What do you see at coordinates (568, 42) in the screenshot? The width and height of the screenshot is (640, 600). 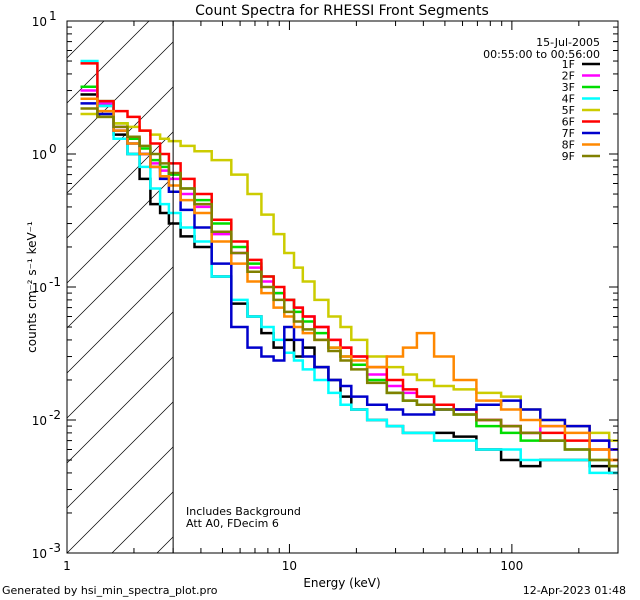 I see `date-label: 15-Jul-2005` at bounding box center [568, 42].